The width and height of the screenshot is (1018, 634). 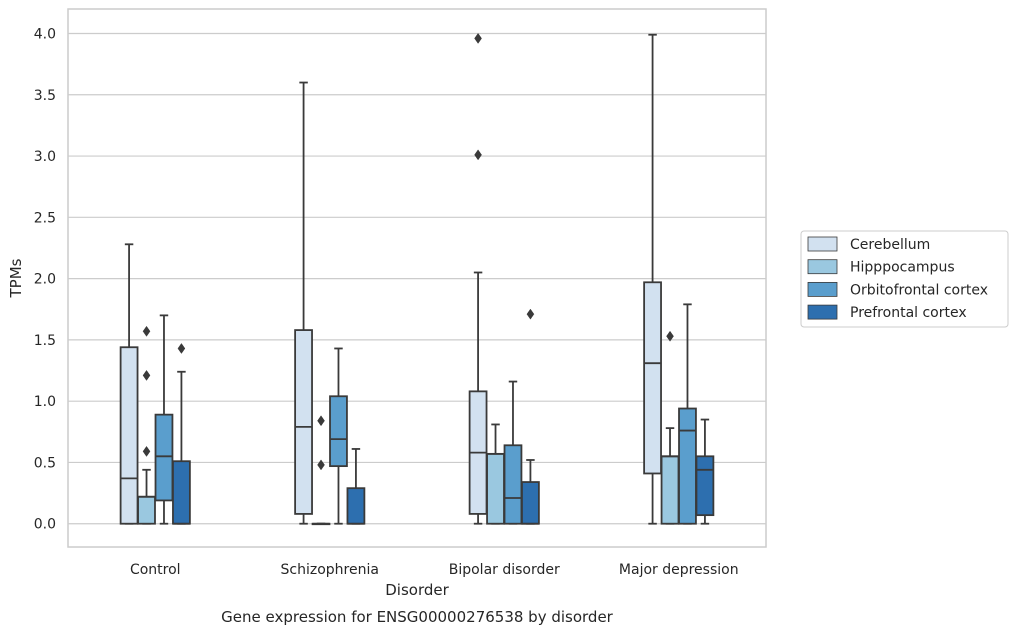 What do you see at coordinates (45, 463) in the screenshot?
I see `y-tick-label: 0.5` at bounding box center [45, 463].